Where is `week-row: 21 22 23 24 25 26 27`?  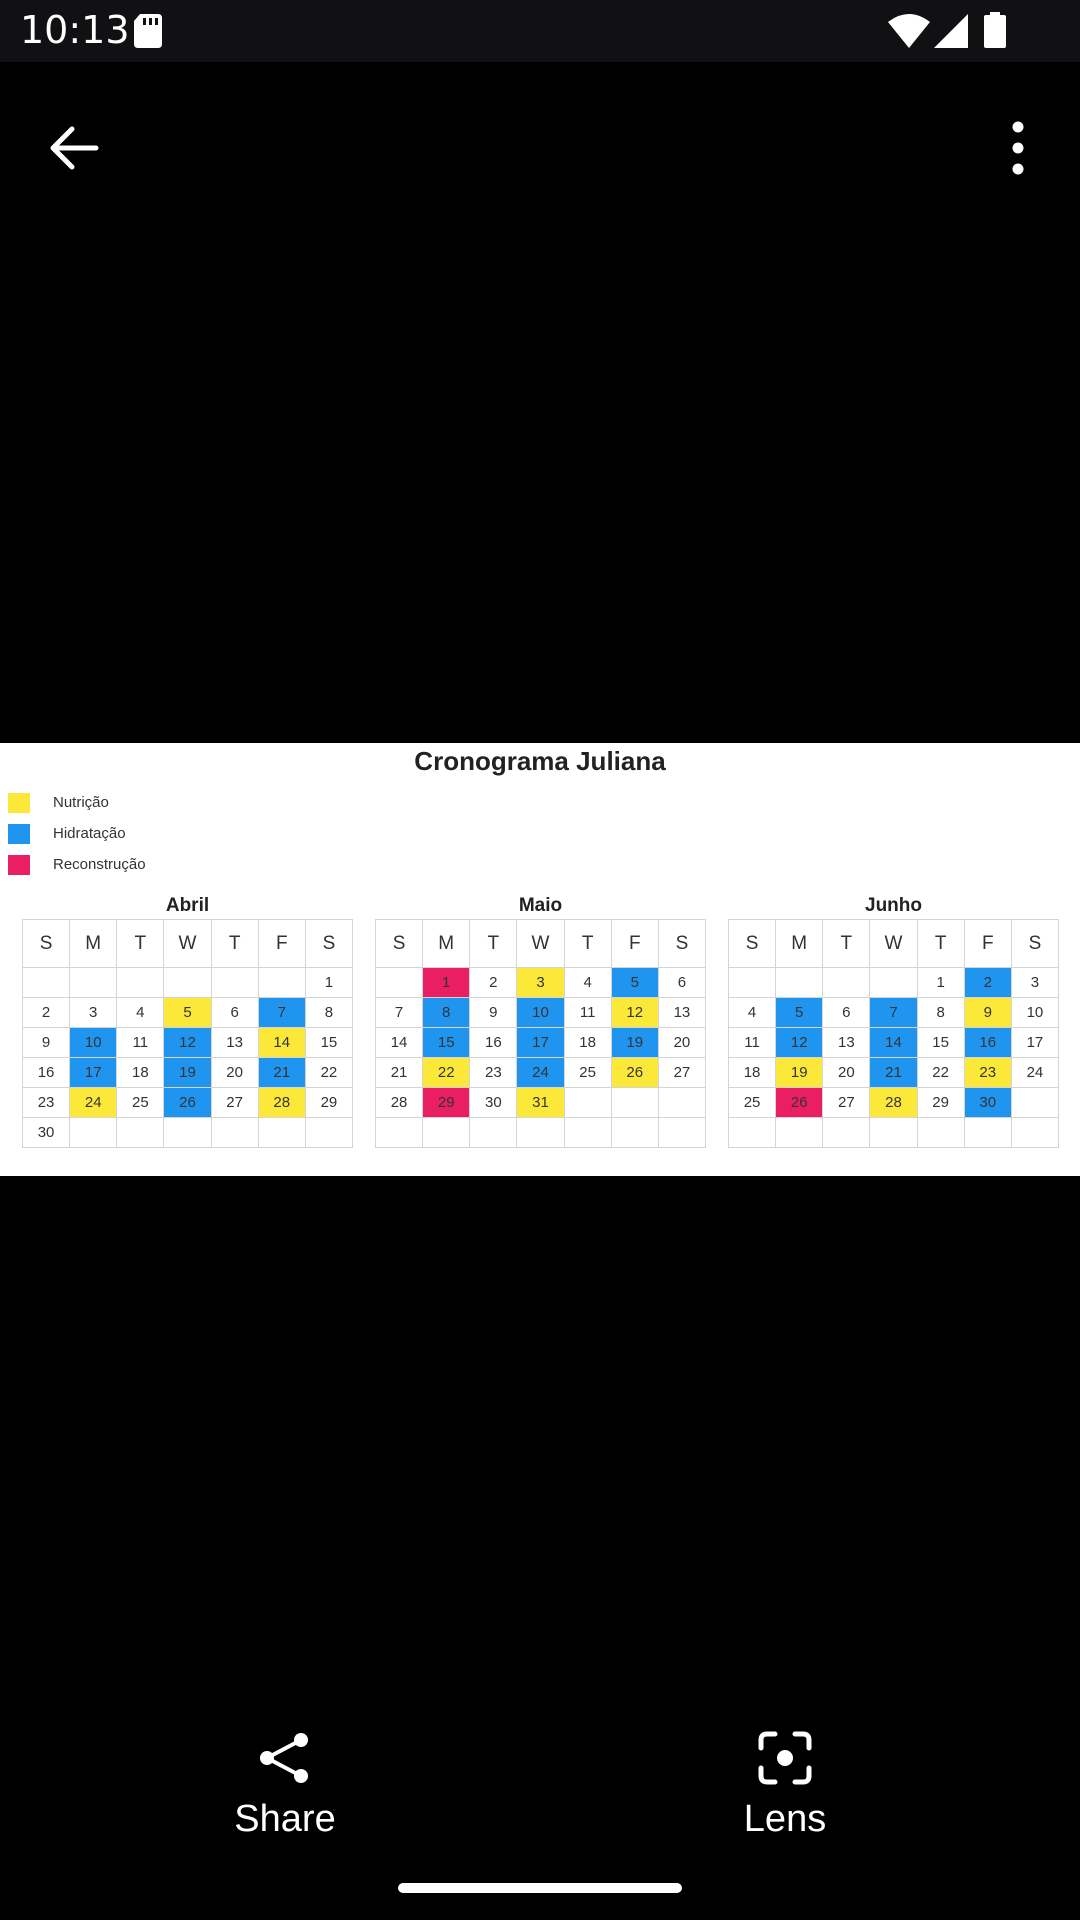
week-row: 21 22 23 24 25 26 27 is located at coordinates (540, 1072).